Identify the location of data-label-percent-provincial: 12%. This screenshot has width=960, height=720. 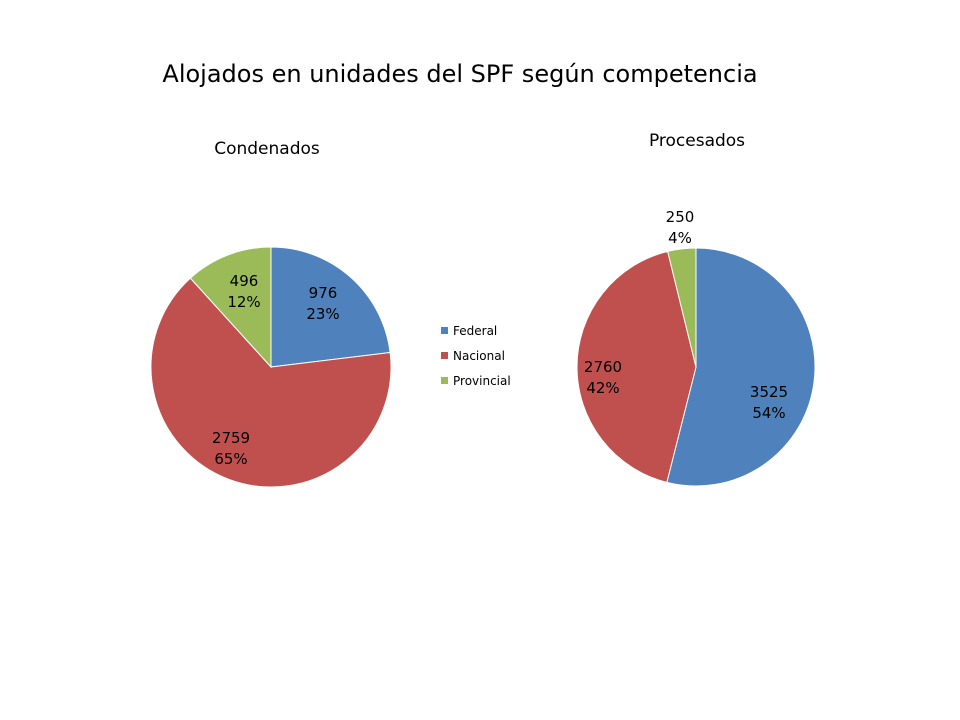
(243, 302).